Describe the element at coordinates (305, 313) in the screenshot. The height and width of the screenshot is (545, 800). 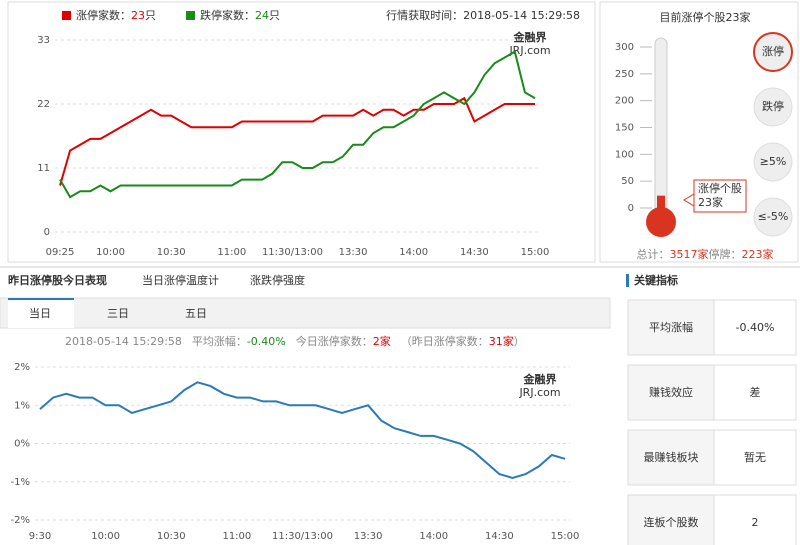
I see `tab-bar` at that location.